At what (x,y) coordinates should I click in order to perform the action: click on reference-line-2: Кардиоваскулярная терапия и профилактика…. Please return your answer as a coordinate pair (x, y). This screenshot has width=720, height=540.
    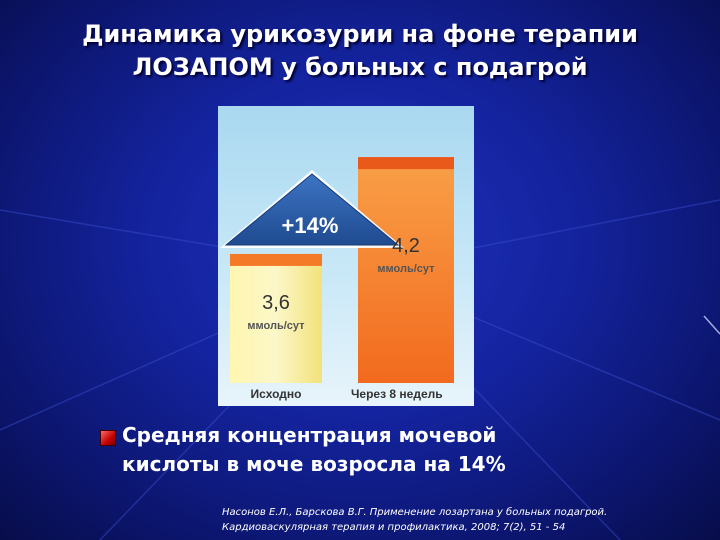
    Looking at the image, I should click on (394, 527).